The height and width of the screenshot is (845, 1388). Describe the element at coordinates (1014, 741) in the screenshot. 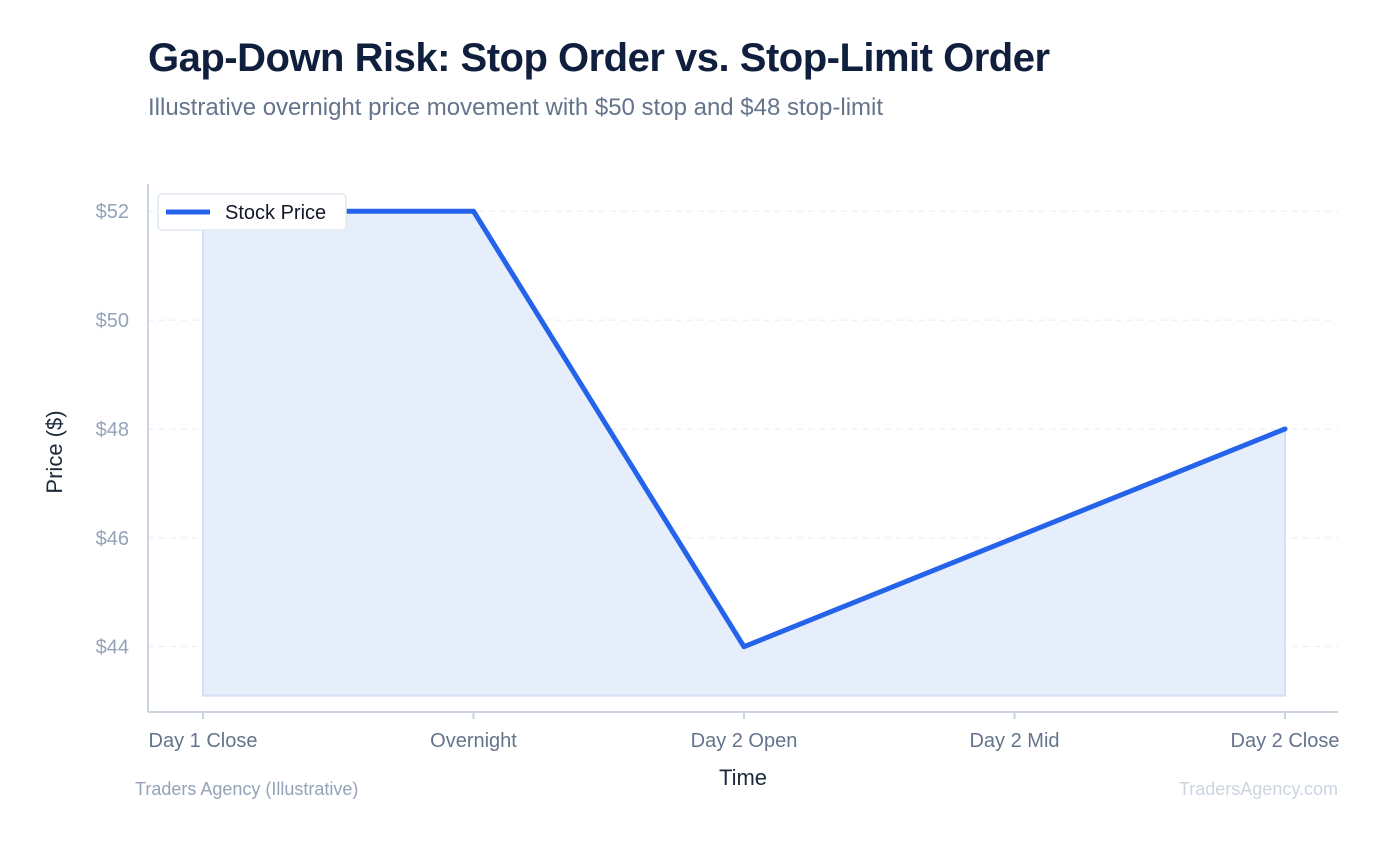

I see `x-tick-label: Day 2 Mid` at that location.